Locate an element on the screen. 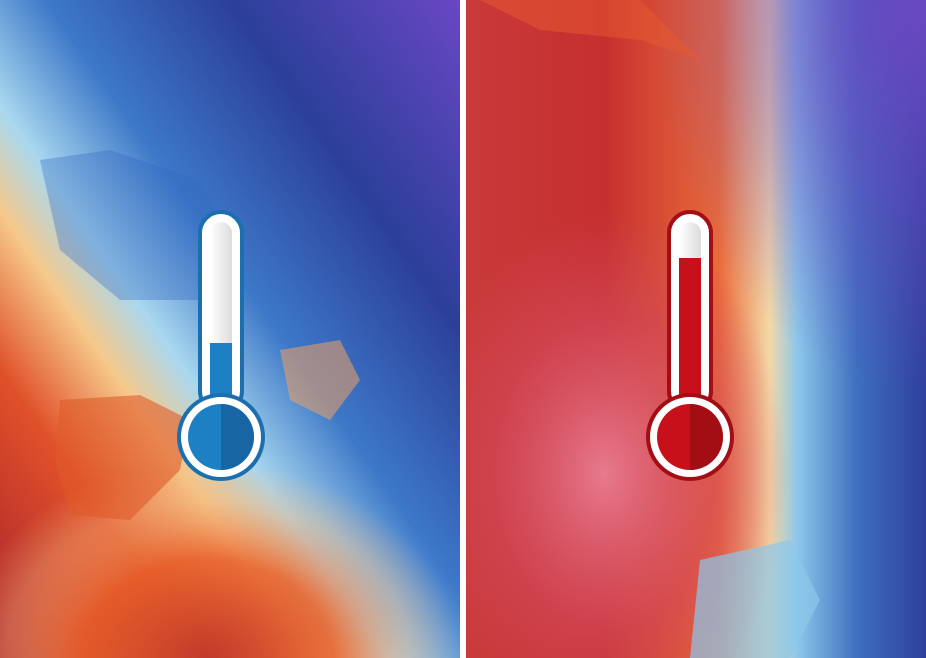 Image resolution: width=926 pixels, height=658 pixels. atlantic-warm is located at coordinates (590, 30).